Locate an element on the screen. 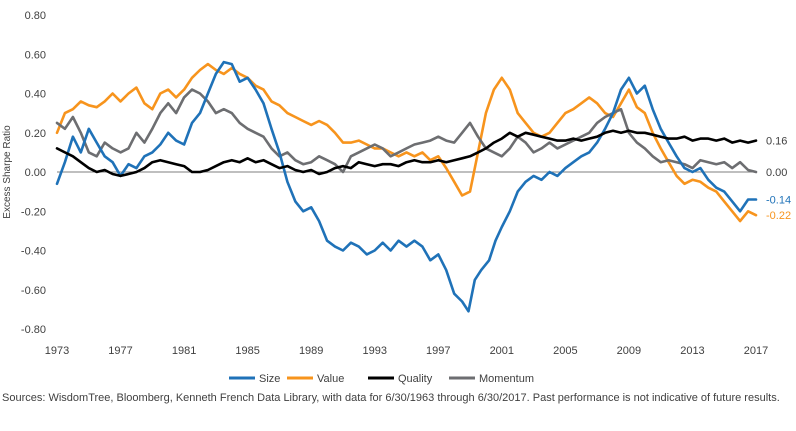  legend-label-momentum: Momentum is located at coordinates (506, 379).